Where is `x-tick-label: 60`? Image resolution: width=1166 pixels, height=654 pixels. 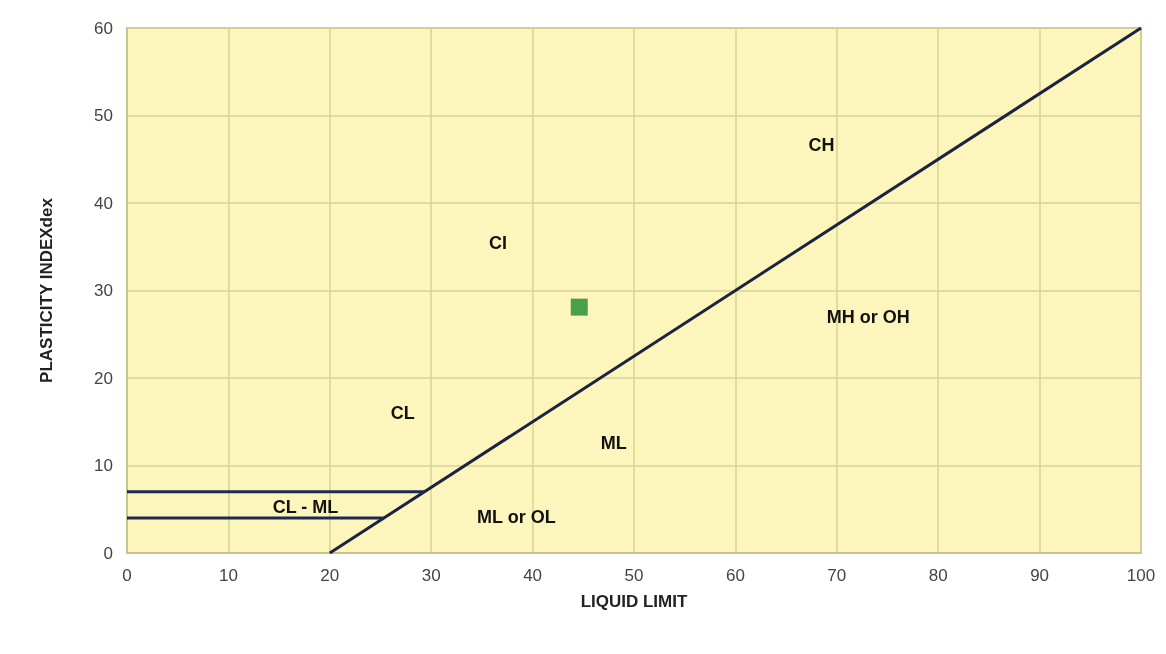
x-tick-label: 60 is located at coordinates (735, 575).